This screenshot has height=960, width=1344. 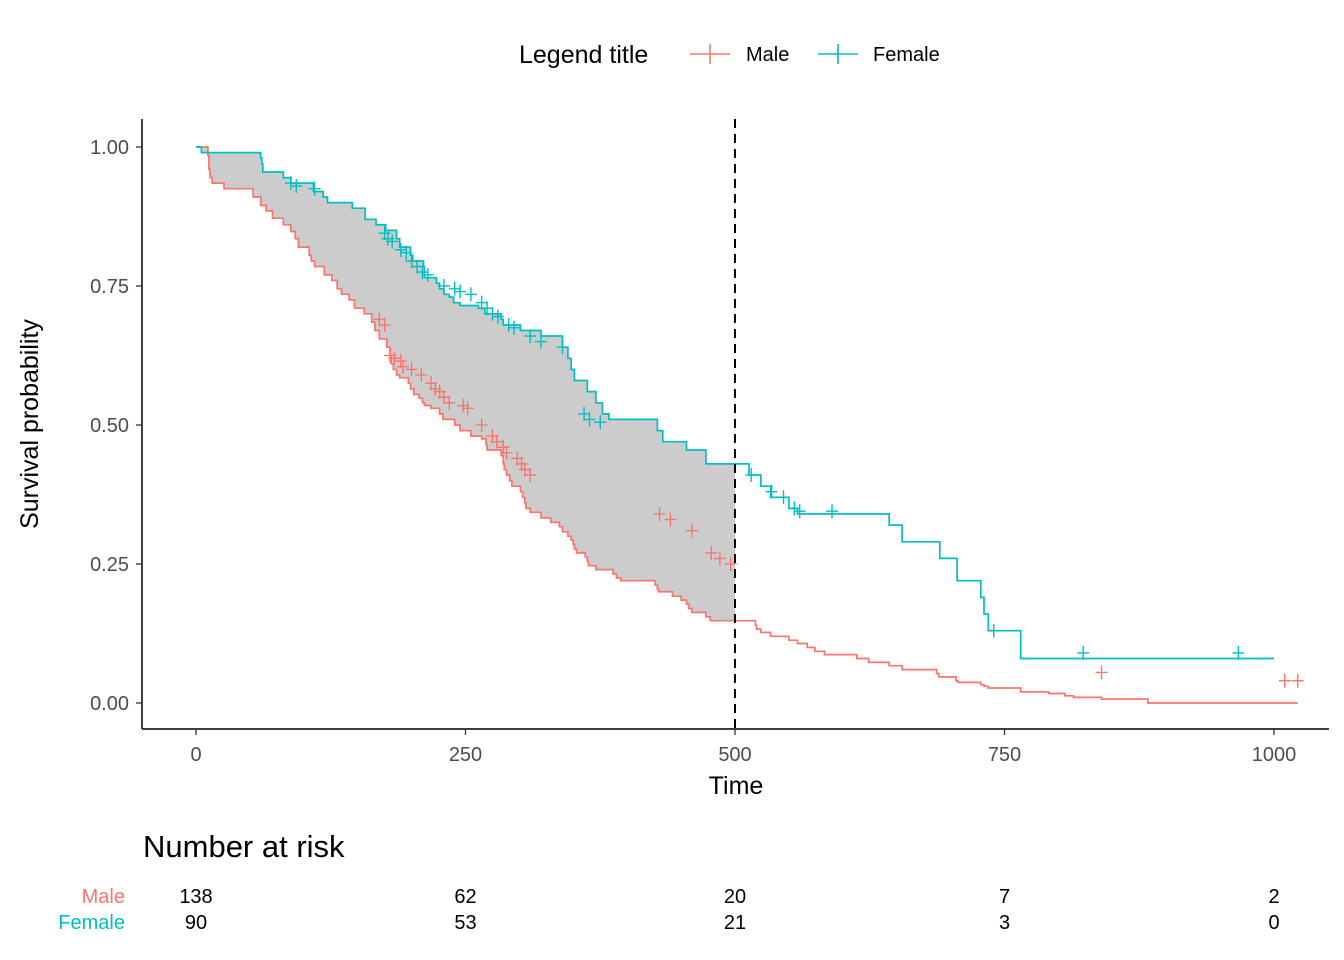 What do you see at coordinates (1274, 755) in the screenshot?
I see `x-tick-label: 1000` at bounding box center [1274, 755].